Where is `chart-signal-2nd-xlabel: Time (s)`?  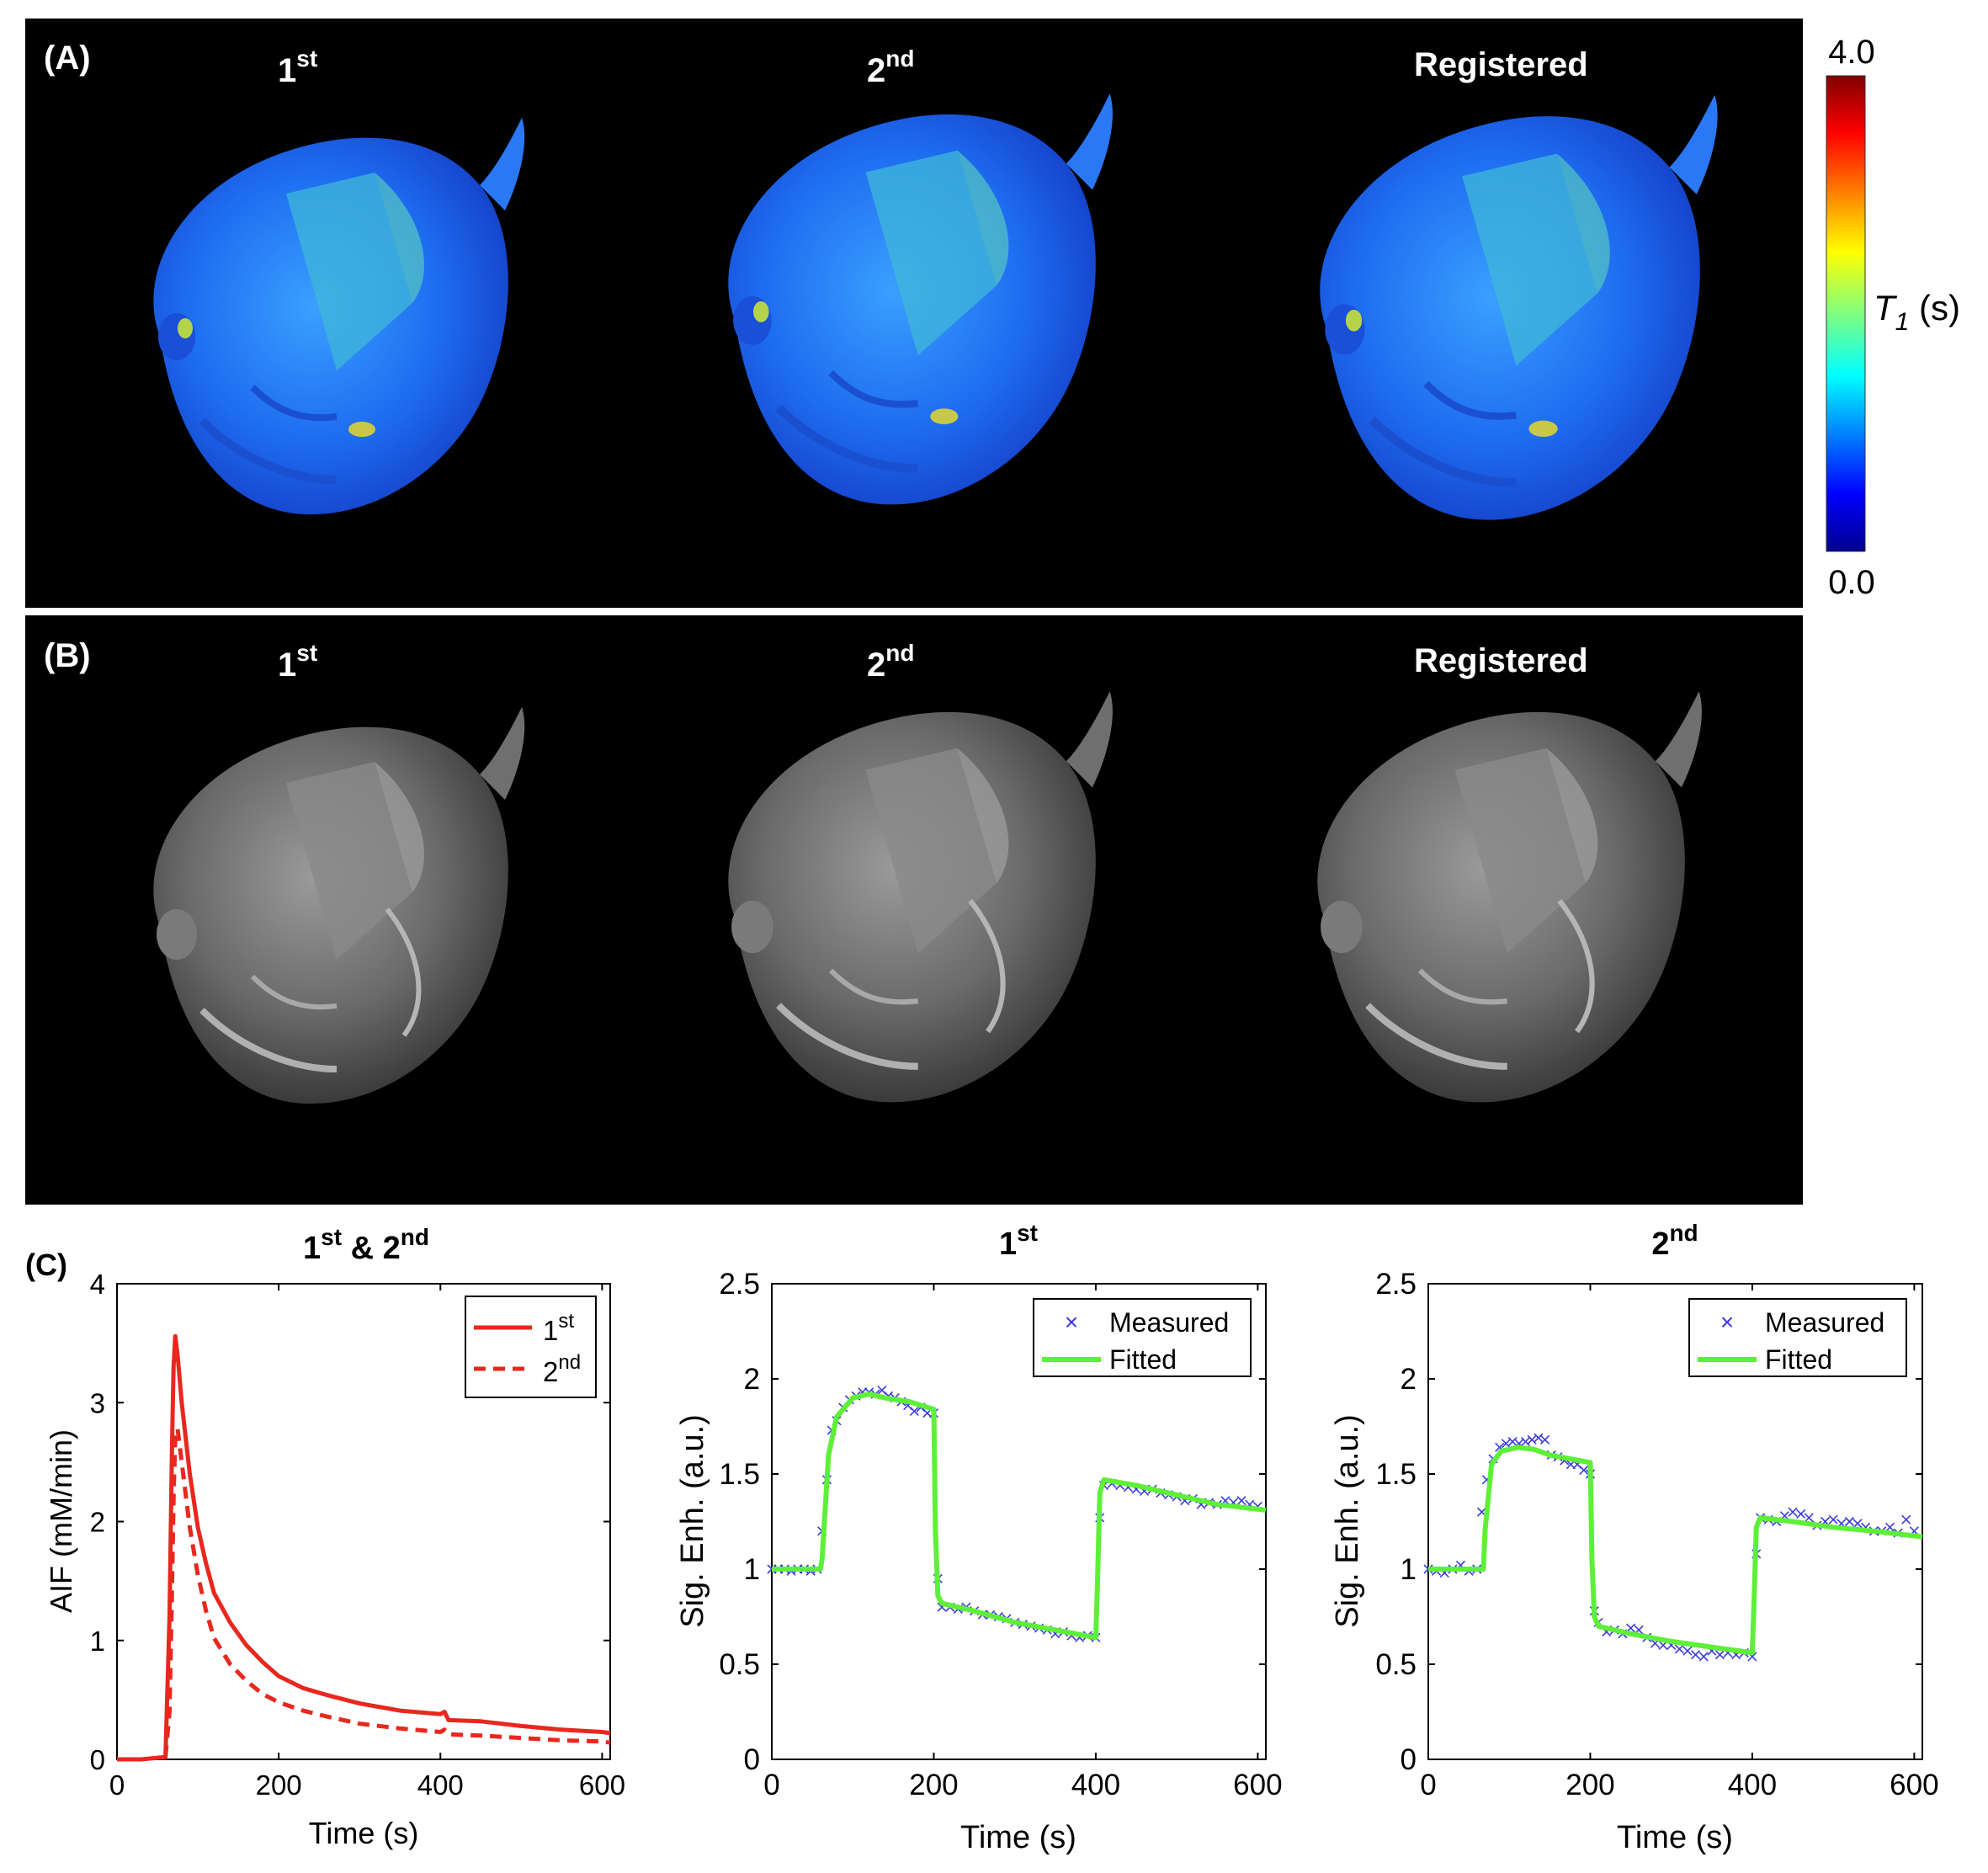
chart-signal-2nd-xlabel: Time (s) is located at coordinates (1675, 1837).